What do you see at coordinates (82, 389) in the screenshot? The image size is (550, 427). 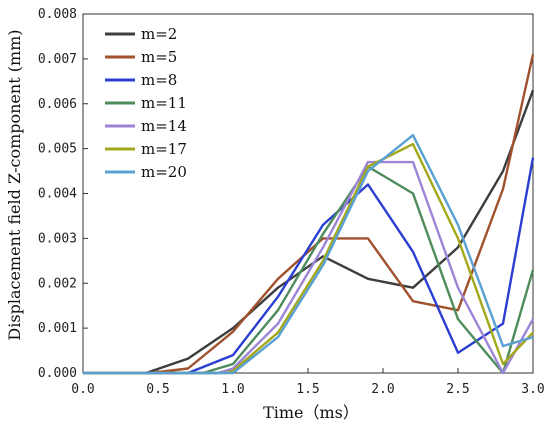 I see `x-tick-label: 0.0` at bounding box center [82, 389].